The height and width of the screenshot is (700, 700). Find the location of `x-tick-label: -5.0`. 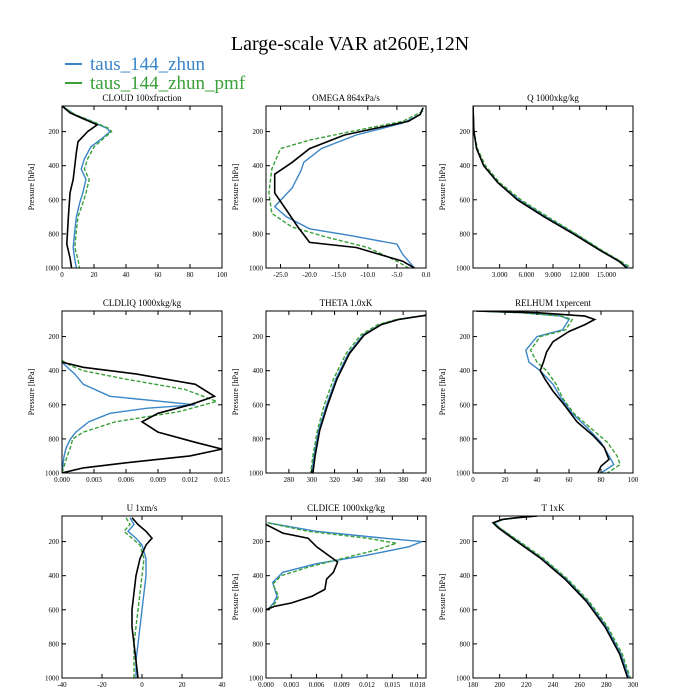

x-tick-label: -5.0 is located at coordinates (397, 275).